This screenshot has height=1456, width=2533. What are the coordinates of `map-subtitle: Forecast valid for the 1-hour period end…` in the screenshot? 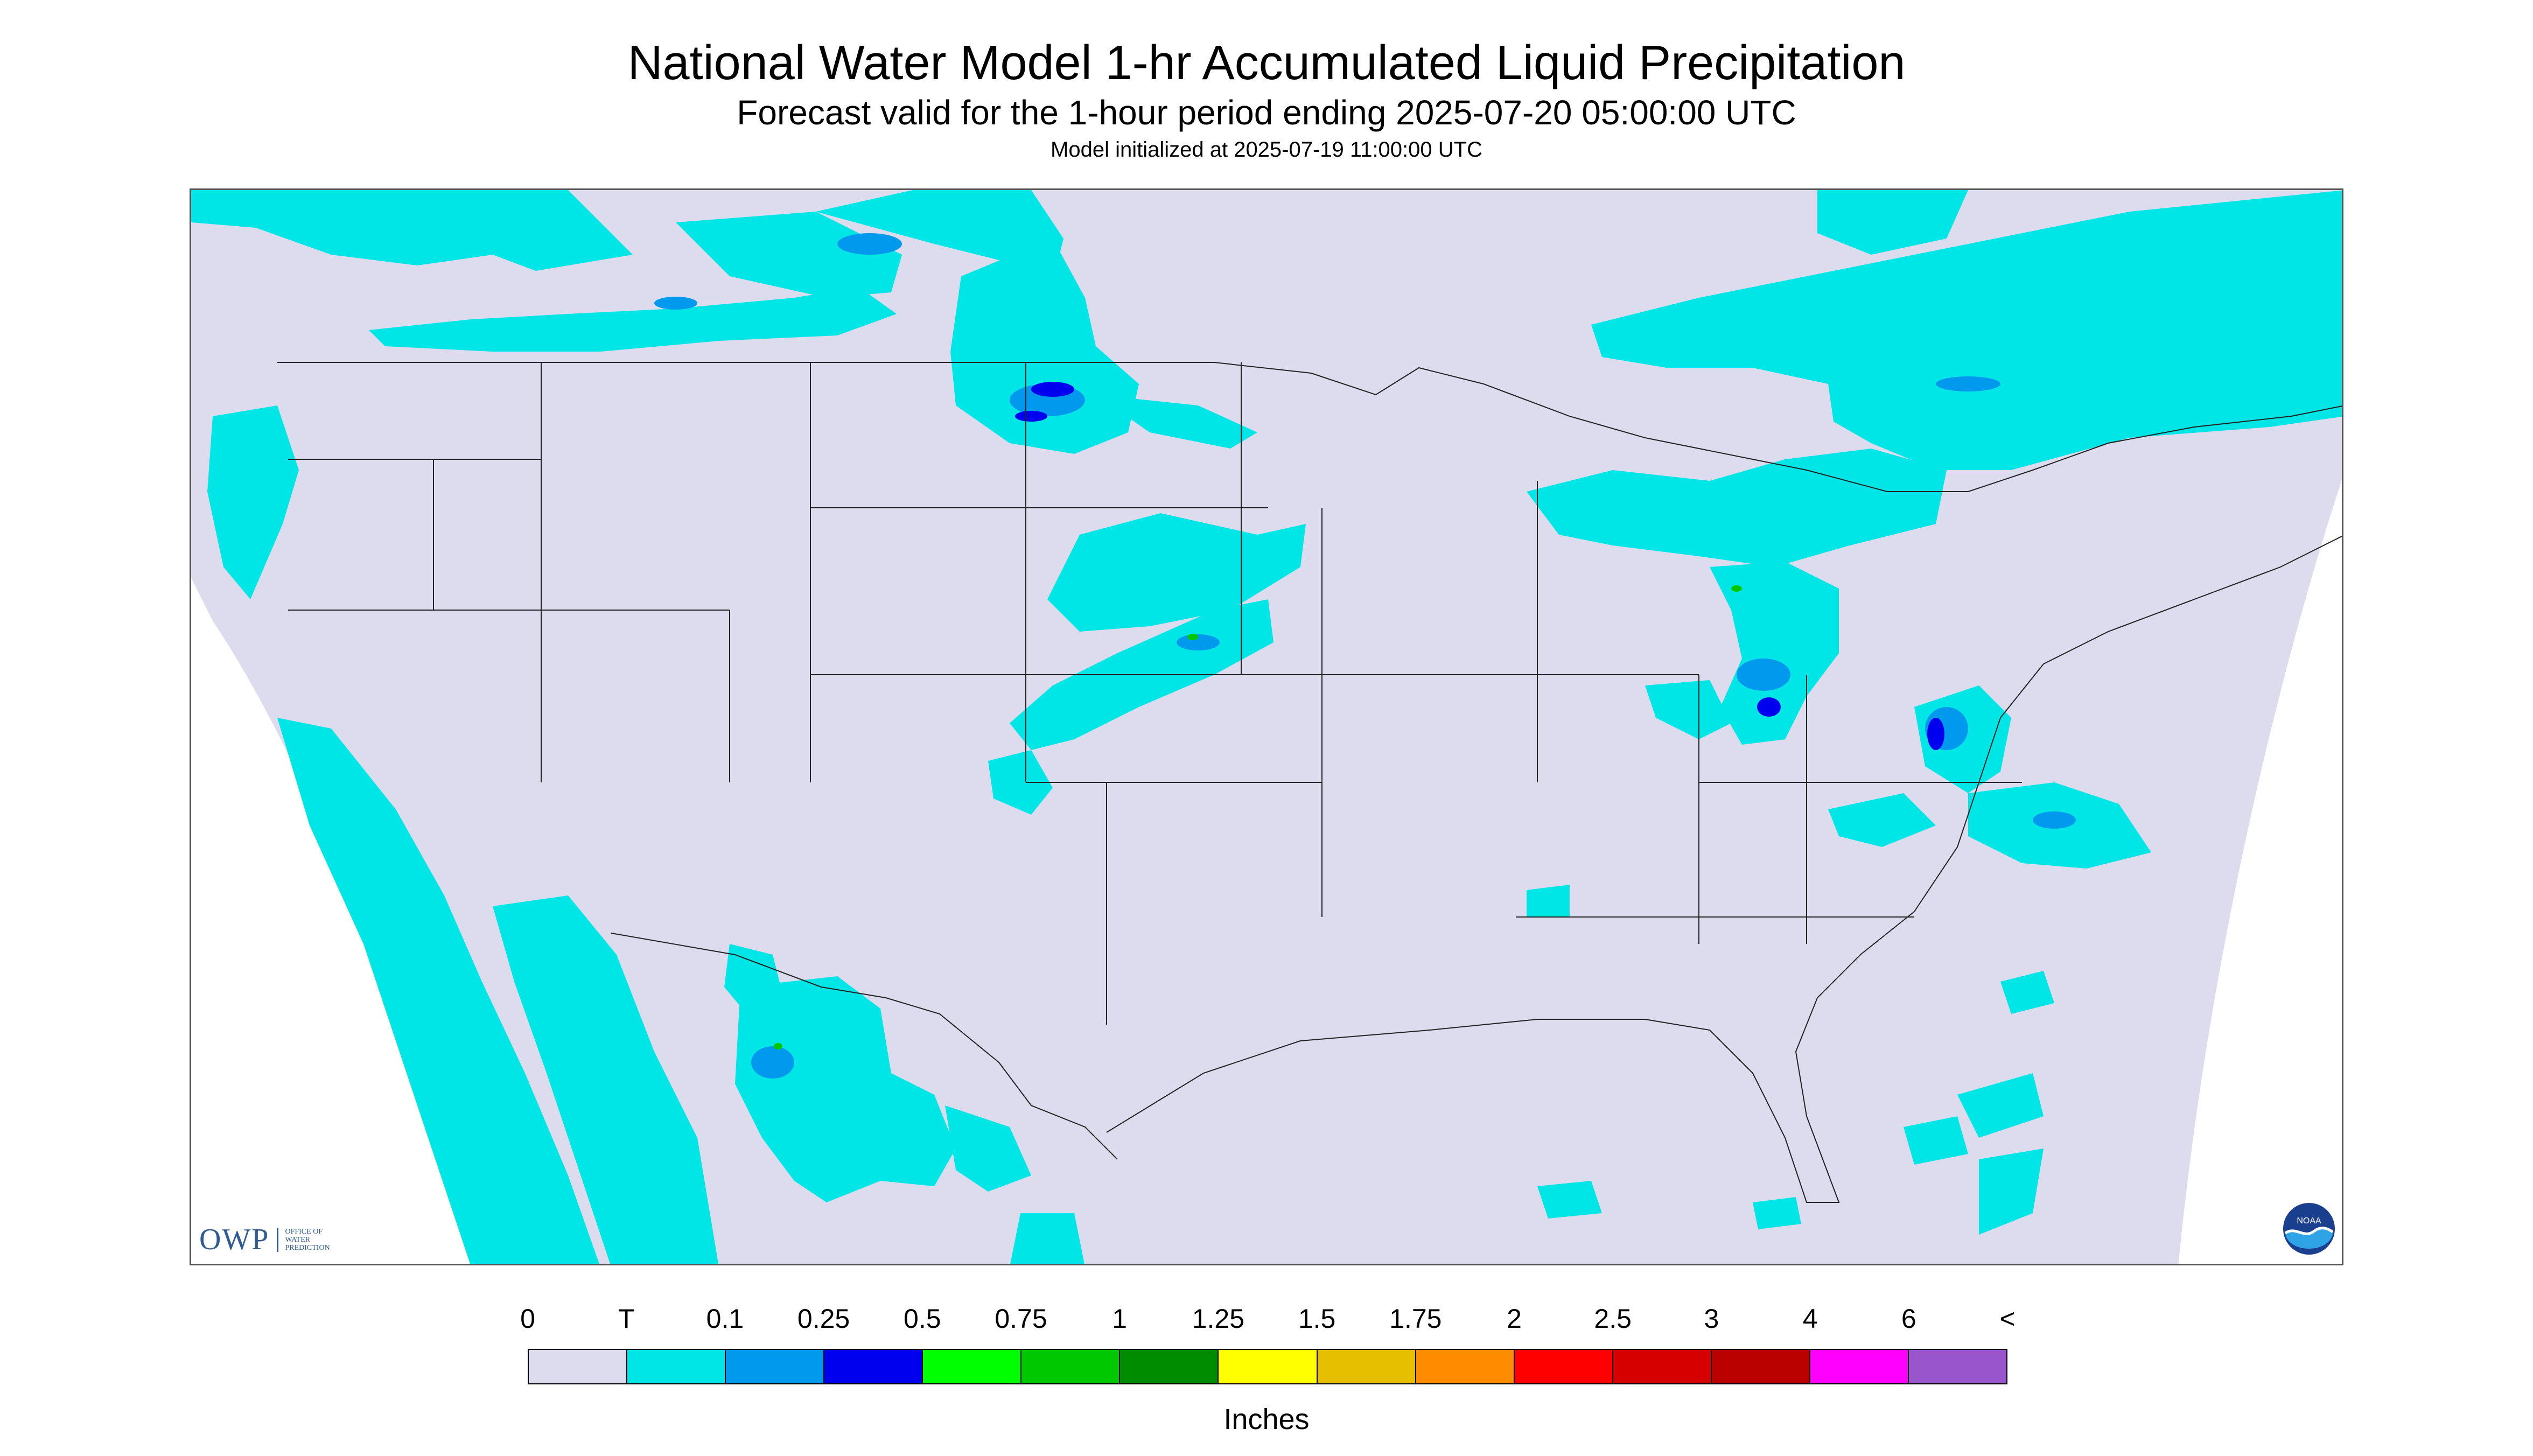 It's located at (1266, 112).